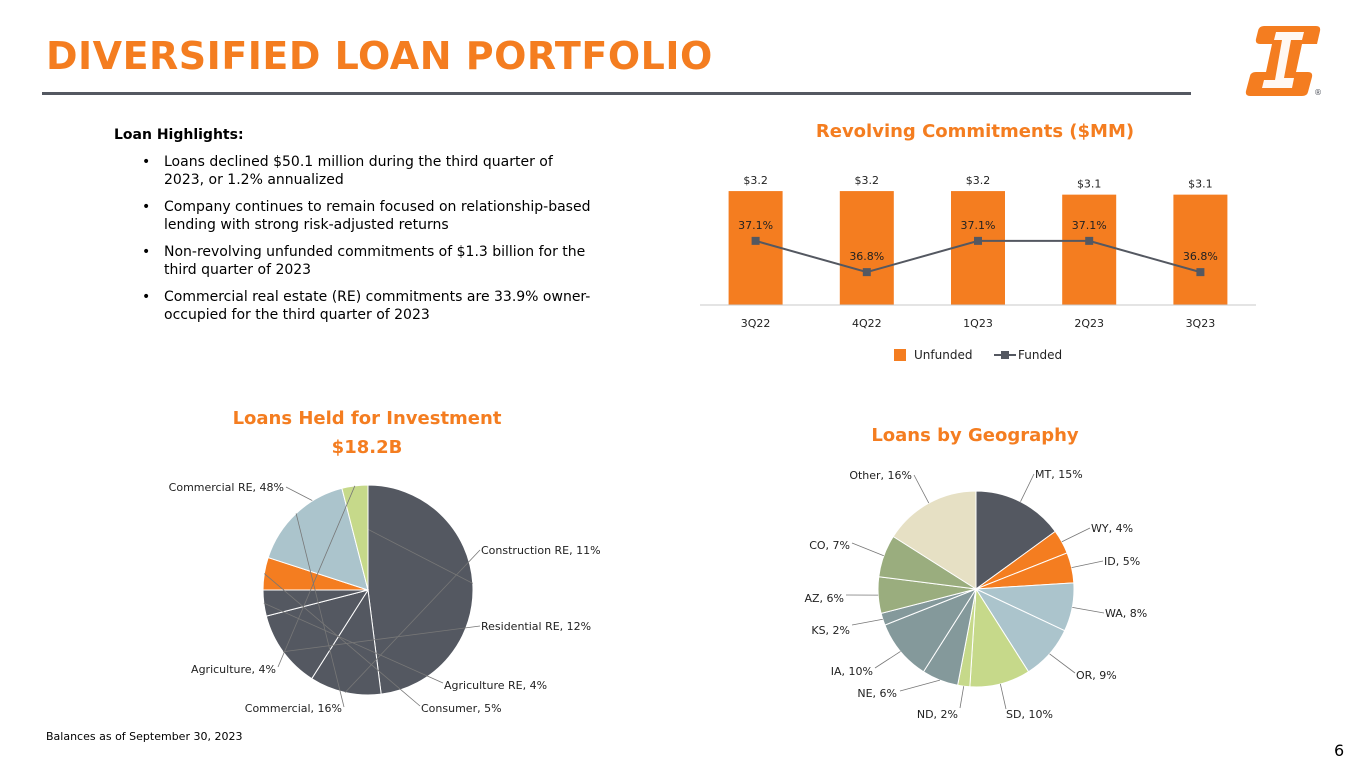  What do you see at coordinates (616, 93) in the screenshot?
I see `title-divider` at bounding box center [616, 93].